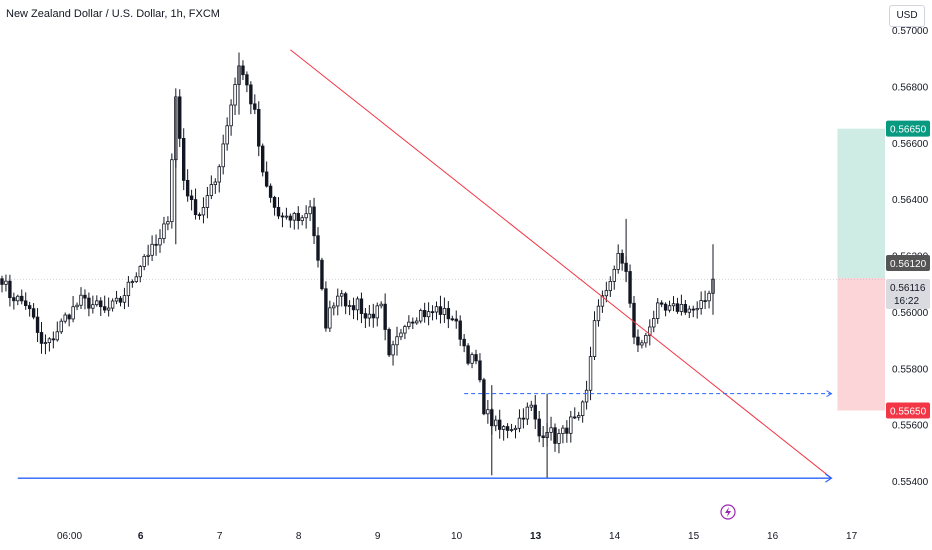 This screenshot has height=550, width=932. I want to click on time-axis: 06:00 6 7 8 9 10 13 14 15 16 17, so click(457, 536).